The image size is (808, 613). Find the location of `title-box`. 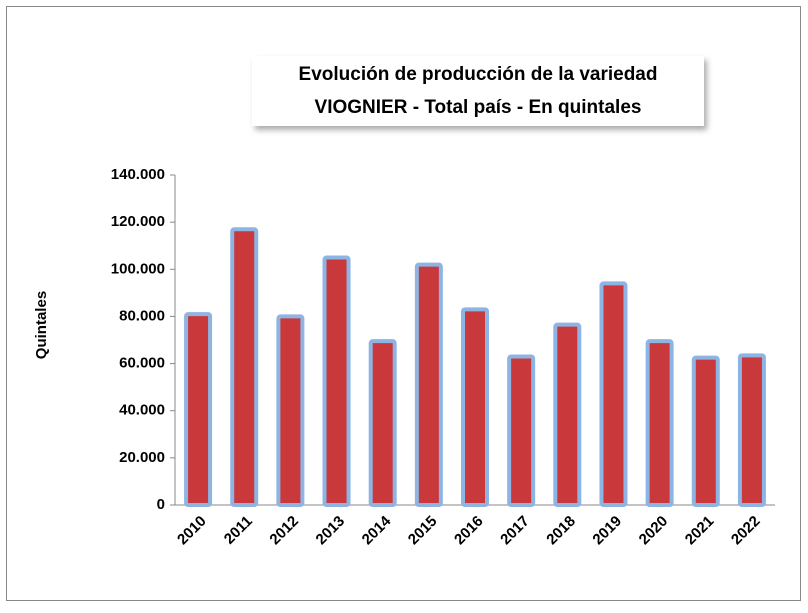

title-box is located at coordinates (478, 91).